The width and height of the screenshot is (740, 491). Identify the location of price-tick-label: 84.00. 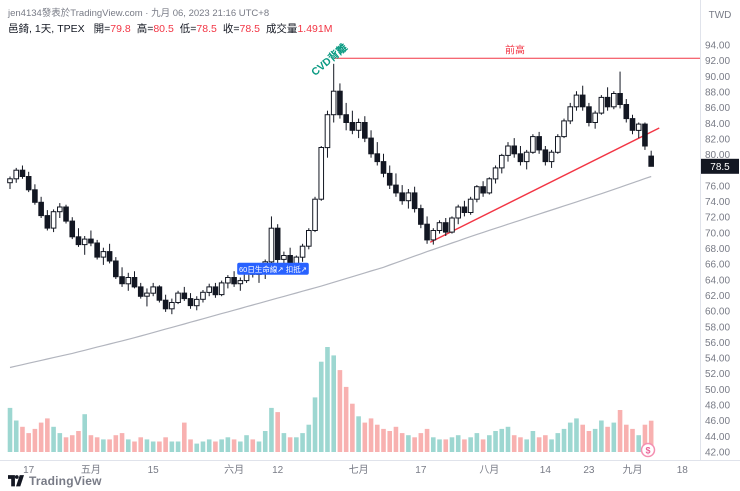
(717, 124).